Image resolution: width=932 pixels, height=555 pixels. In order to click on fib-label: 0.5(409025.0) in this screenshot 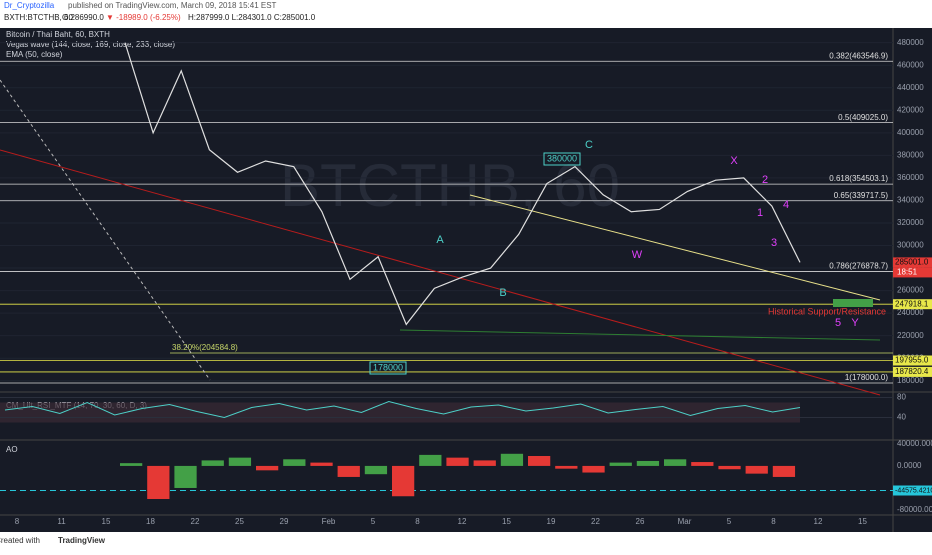, I will do `click(863, 117)`.